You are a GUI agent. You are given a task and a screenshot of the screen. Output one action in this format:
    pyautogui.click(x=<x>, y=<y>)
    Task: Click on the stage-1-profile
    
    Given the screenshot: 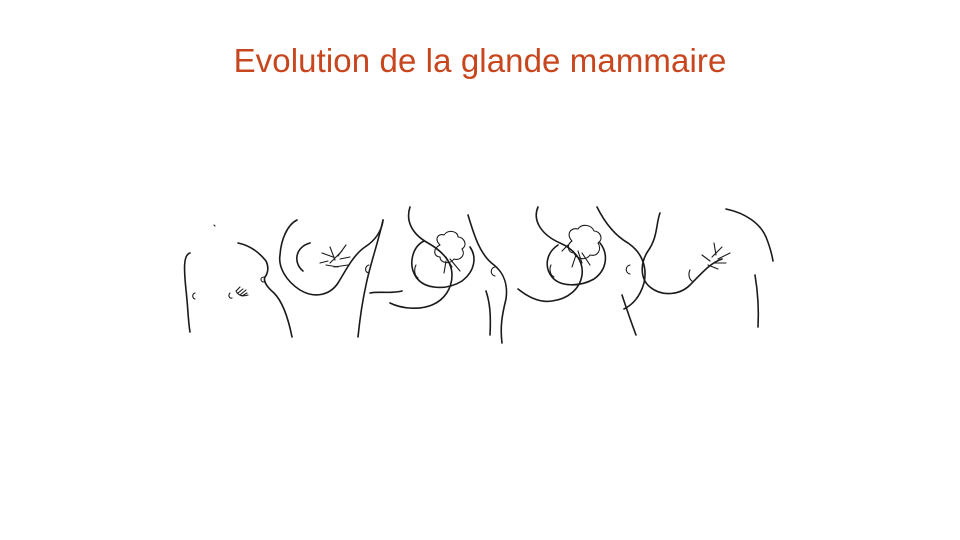 What is the action you would take?
    pyautogui.click(x=199, y=278)
    